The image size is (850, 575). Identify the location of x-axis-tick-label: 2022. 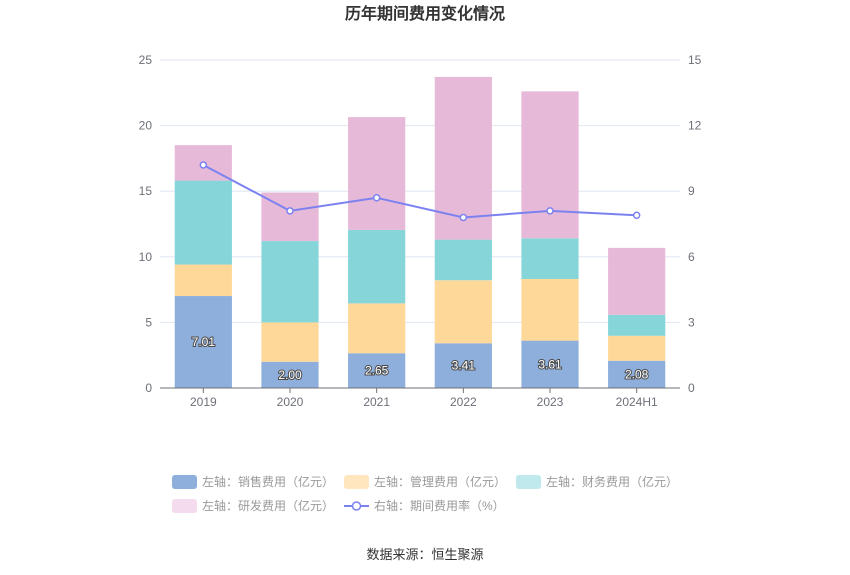
(463, 402).